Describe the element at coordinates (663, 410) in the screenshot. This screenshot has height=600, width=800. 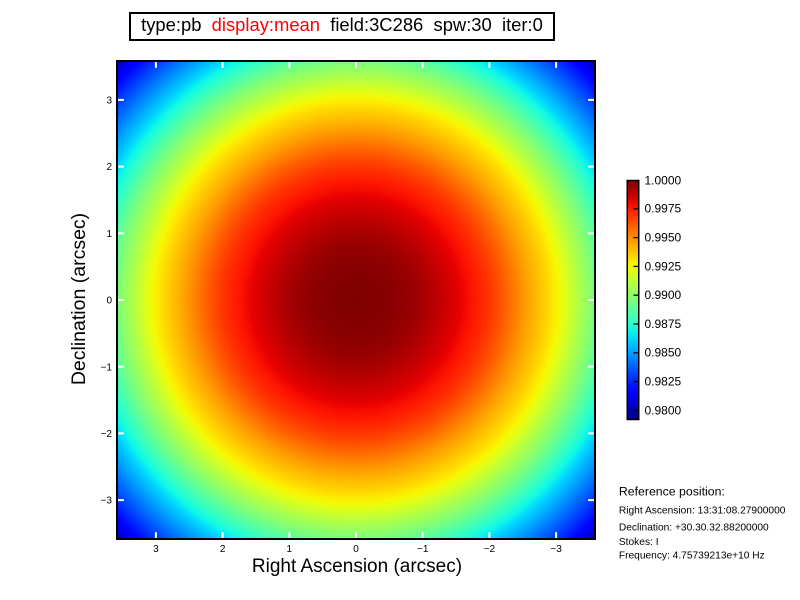
I see `svg-text: 0.9800` at that location.